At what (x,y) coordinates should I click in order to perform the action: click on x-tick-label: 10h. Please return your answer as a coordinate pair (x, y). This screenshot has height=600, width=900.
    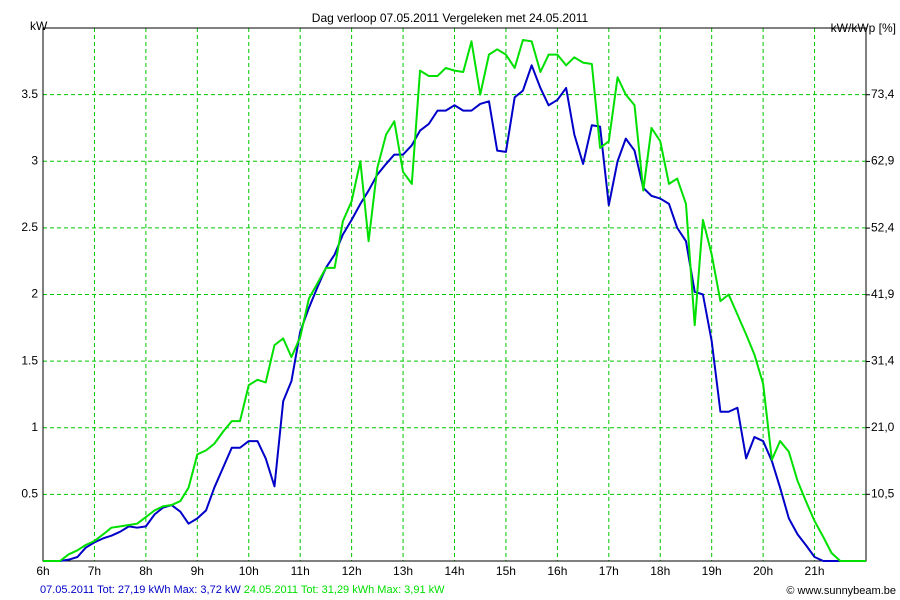
    Looking at the image, I should click on (249, 571).